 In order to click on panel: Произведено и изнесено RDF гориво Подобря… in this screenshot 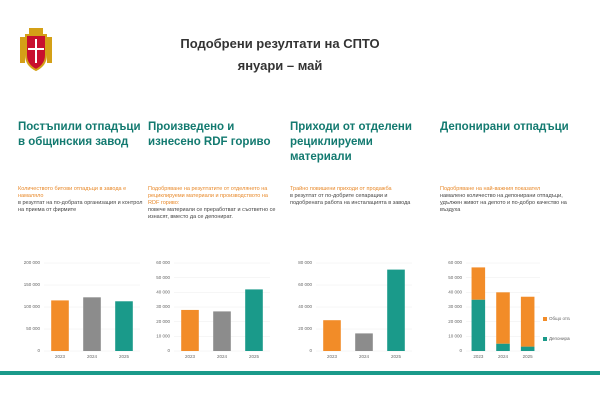, I will do `click(213, 242)`.